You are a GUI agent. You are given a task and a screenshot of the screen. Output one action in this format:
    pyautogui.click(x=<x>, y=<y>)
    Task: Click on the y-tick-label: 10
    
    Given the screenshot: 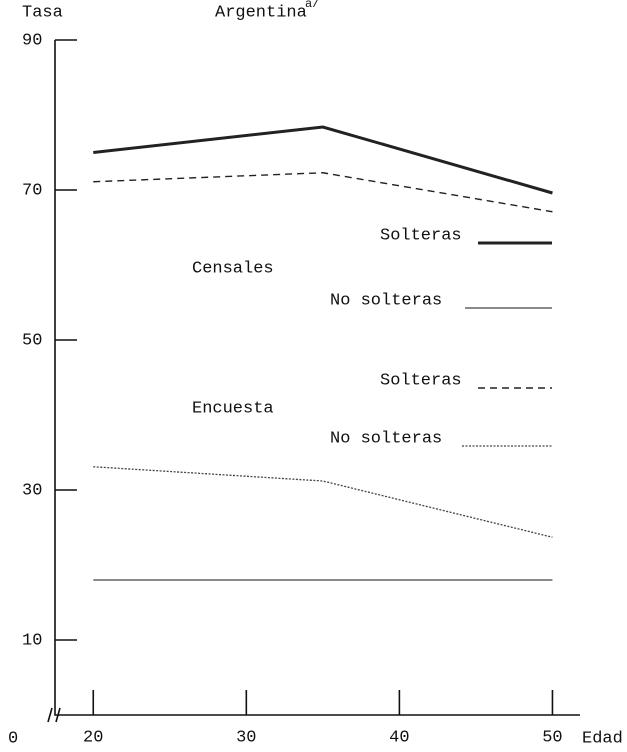 What is the action you would take?
    pyautogui.click(x=32, y=640)
    